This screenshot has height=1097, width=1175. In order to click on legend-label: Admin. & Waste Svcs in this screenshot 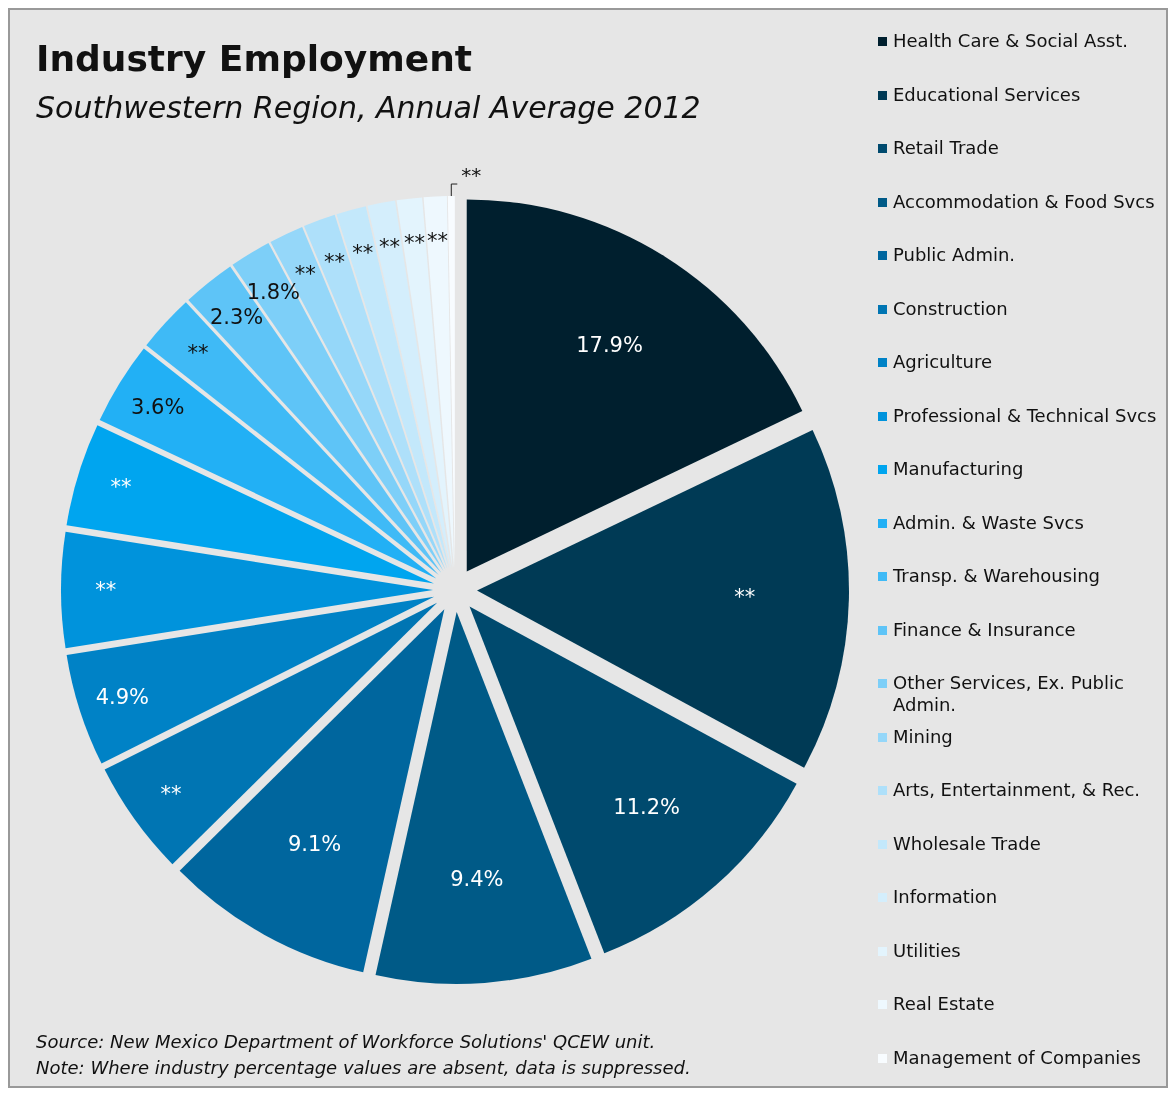, I will do `click(988, 522)`.